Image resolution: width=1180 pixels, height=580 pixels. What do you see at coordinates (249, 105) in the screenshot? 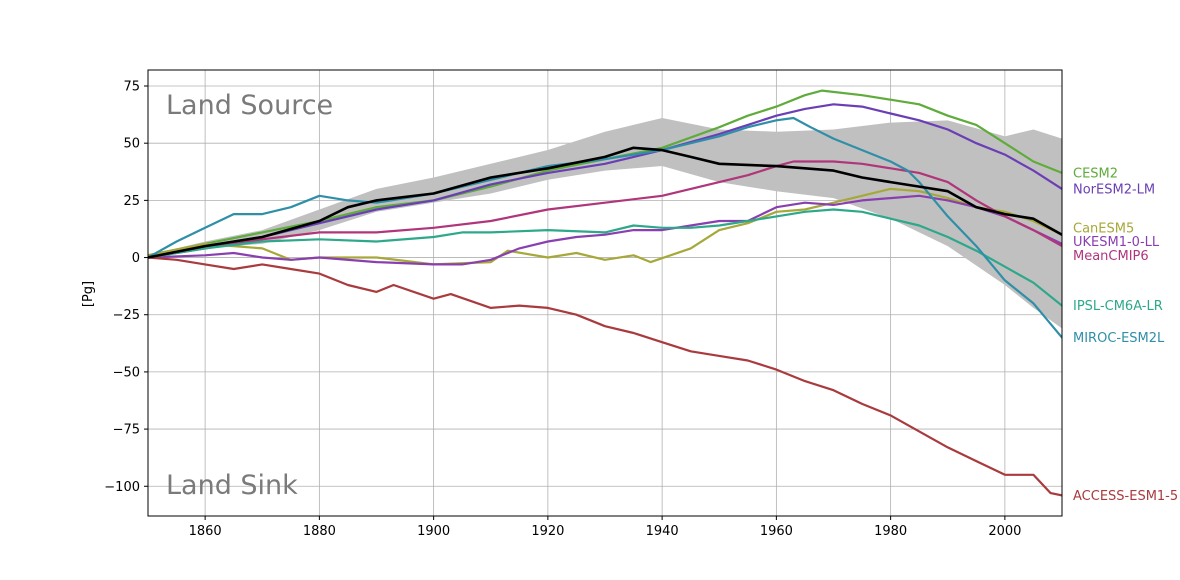
I see `land-source-label: Land Source` at bounding box center [249, 105].